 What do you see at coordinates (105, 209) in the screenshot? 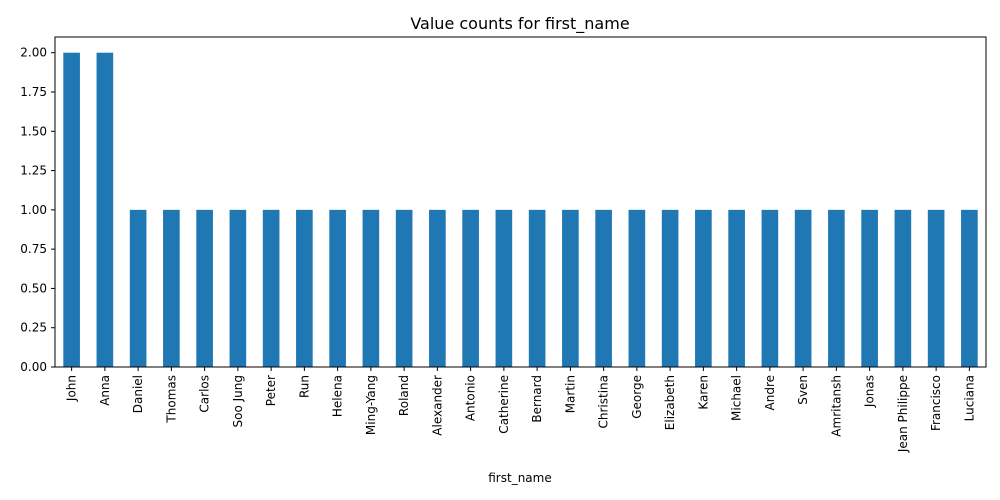
I see `bar-anna` at bounding box center [105, 209].